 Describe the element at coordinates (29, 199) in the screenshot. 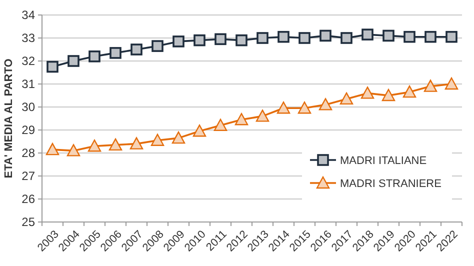

I see `y-tick-label: 26` at that location.